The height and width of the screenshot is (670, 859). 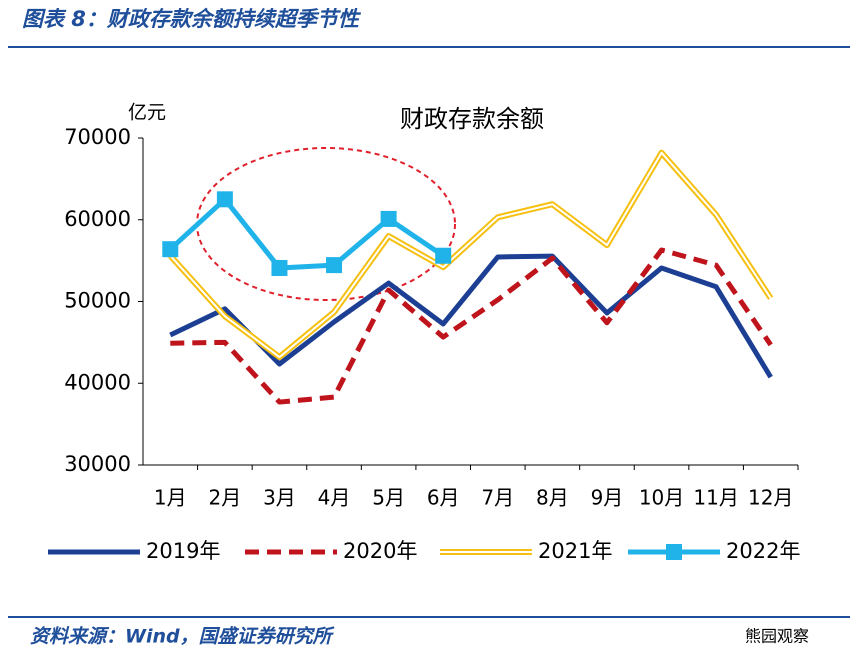 I want to click on x-tick-label: 6月, so click(x=443, y=498).